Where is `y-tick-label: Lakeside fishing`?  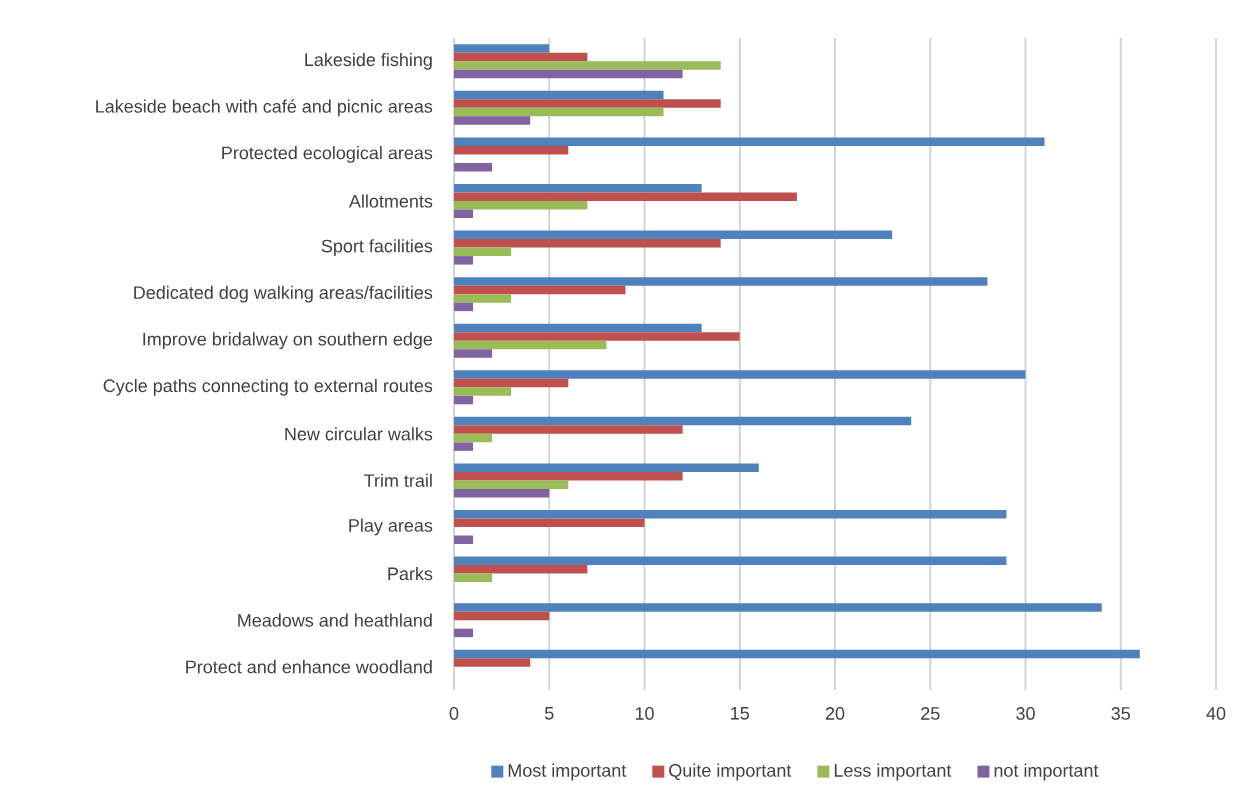
y-tick-label: Lakeside fishing is located at coordinates (368, 61).